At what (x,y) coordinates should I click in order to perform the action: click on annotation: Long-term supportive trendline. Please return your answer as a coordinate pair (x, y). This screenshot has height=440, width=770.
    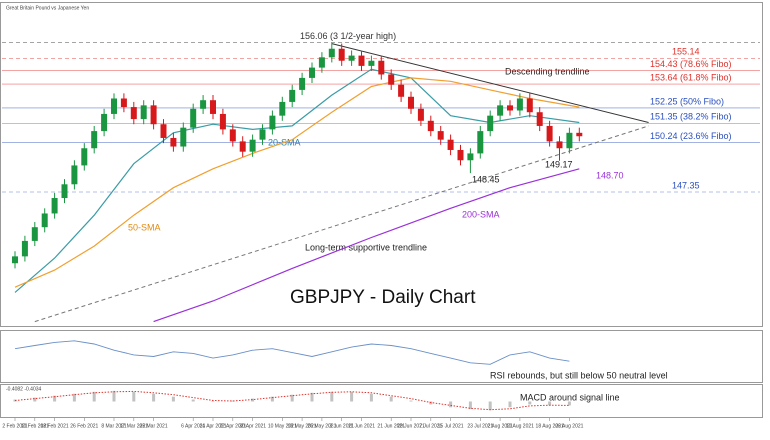
    Looking at the image, I should click on (366, 247).